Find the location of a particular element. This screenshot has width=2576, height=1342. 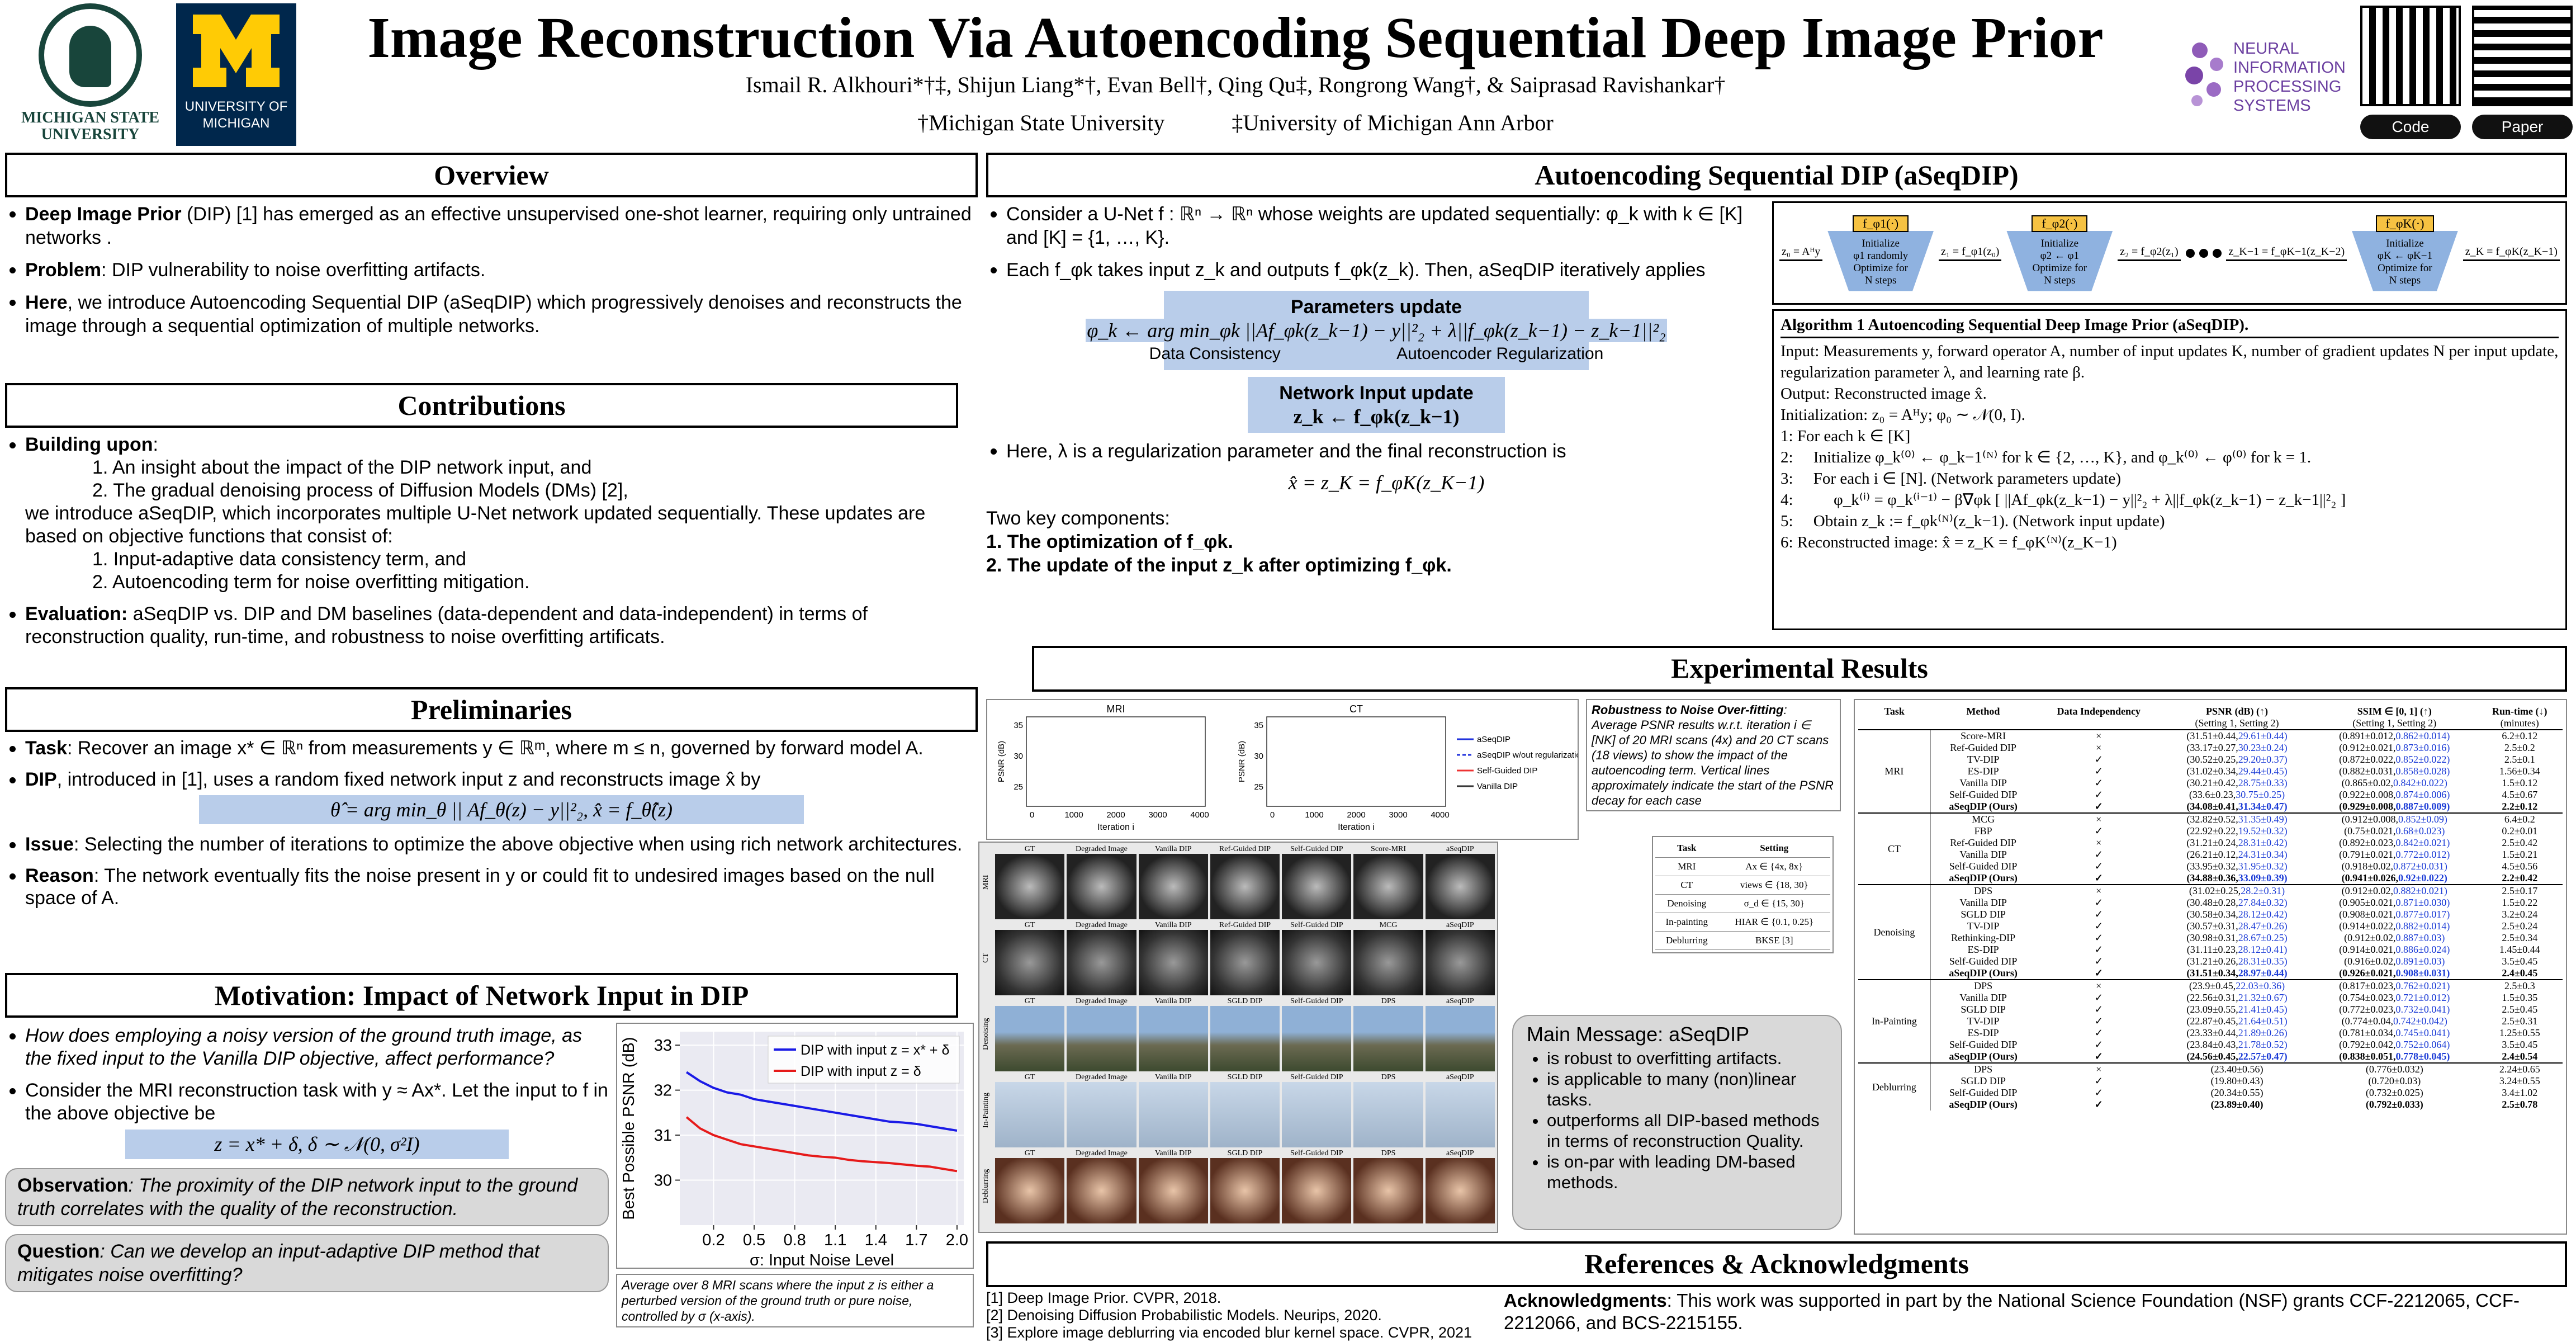

setting-1-value: (0.918±0.02, is located at coordinates (2367, 867).